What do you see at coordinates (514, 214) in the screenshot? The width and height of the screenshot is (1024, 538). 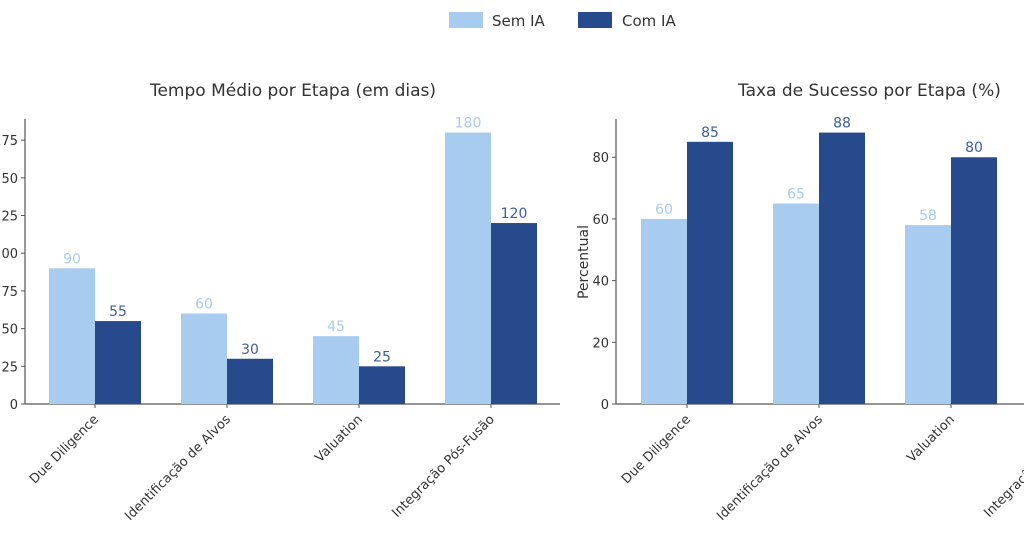 I see `data-label: 120` at bounding box center [514, 214].